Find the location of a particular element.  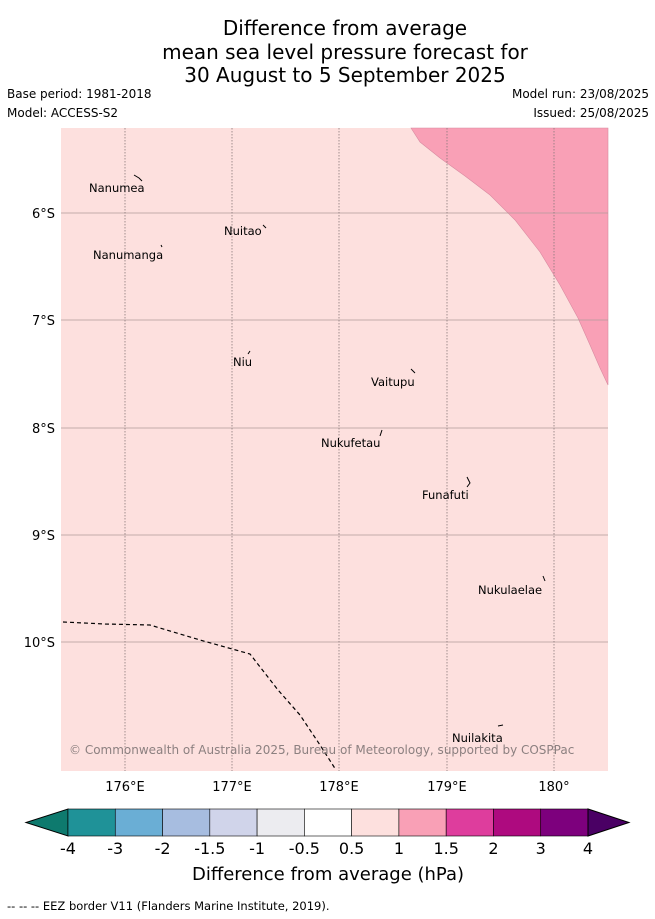

island-mark-nuitao is located at coordinates (264, 226).